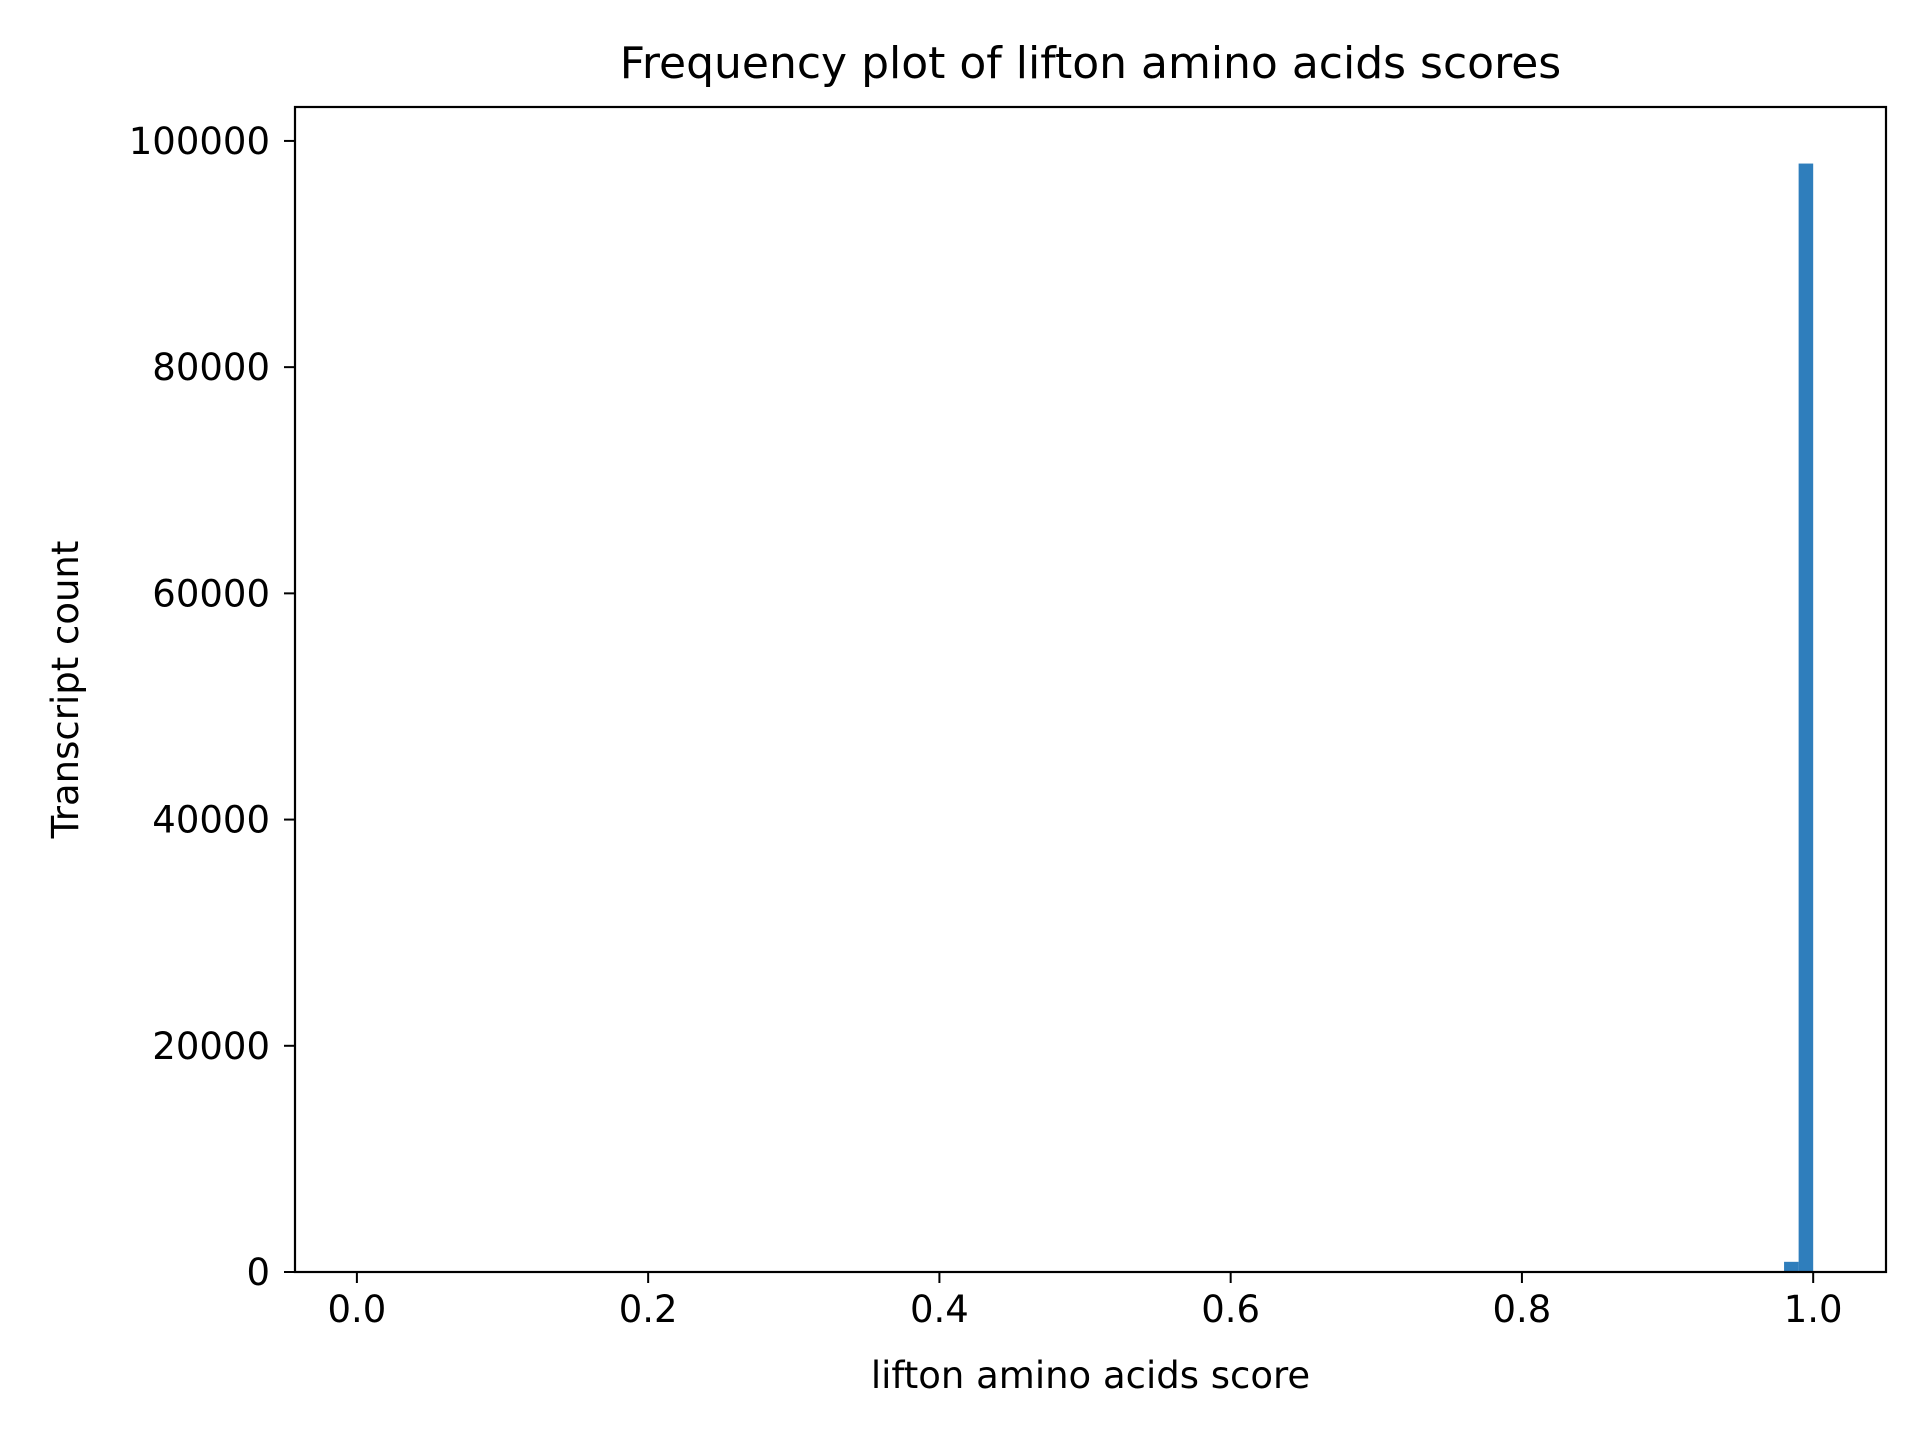 This screenshot has height=1444, width=1920. I want to click on bars-layer, so click(1799, 718).